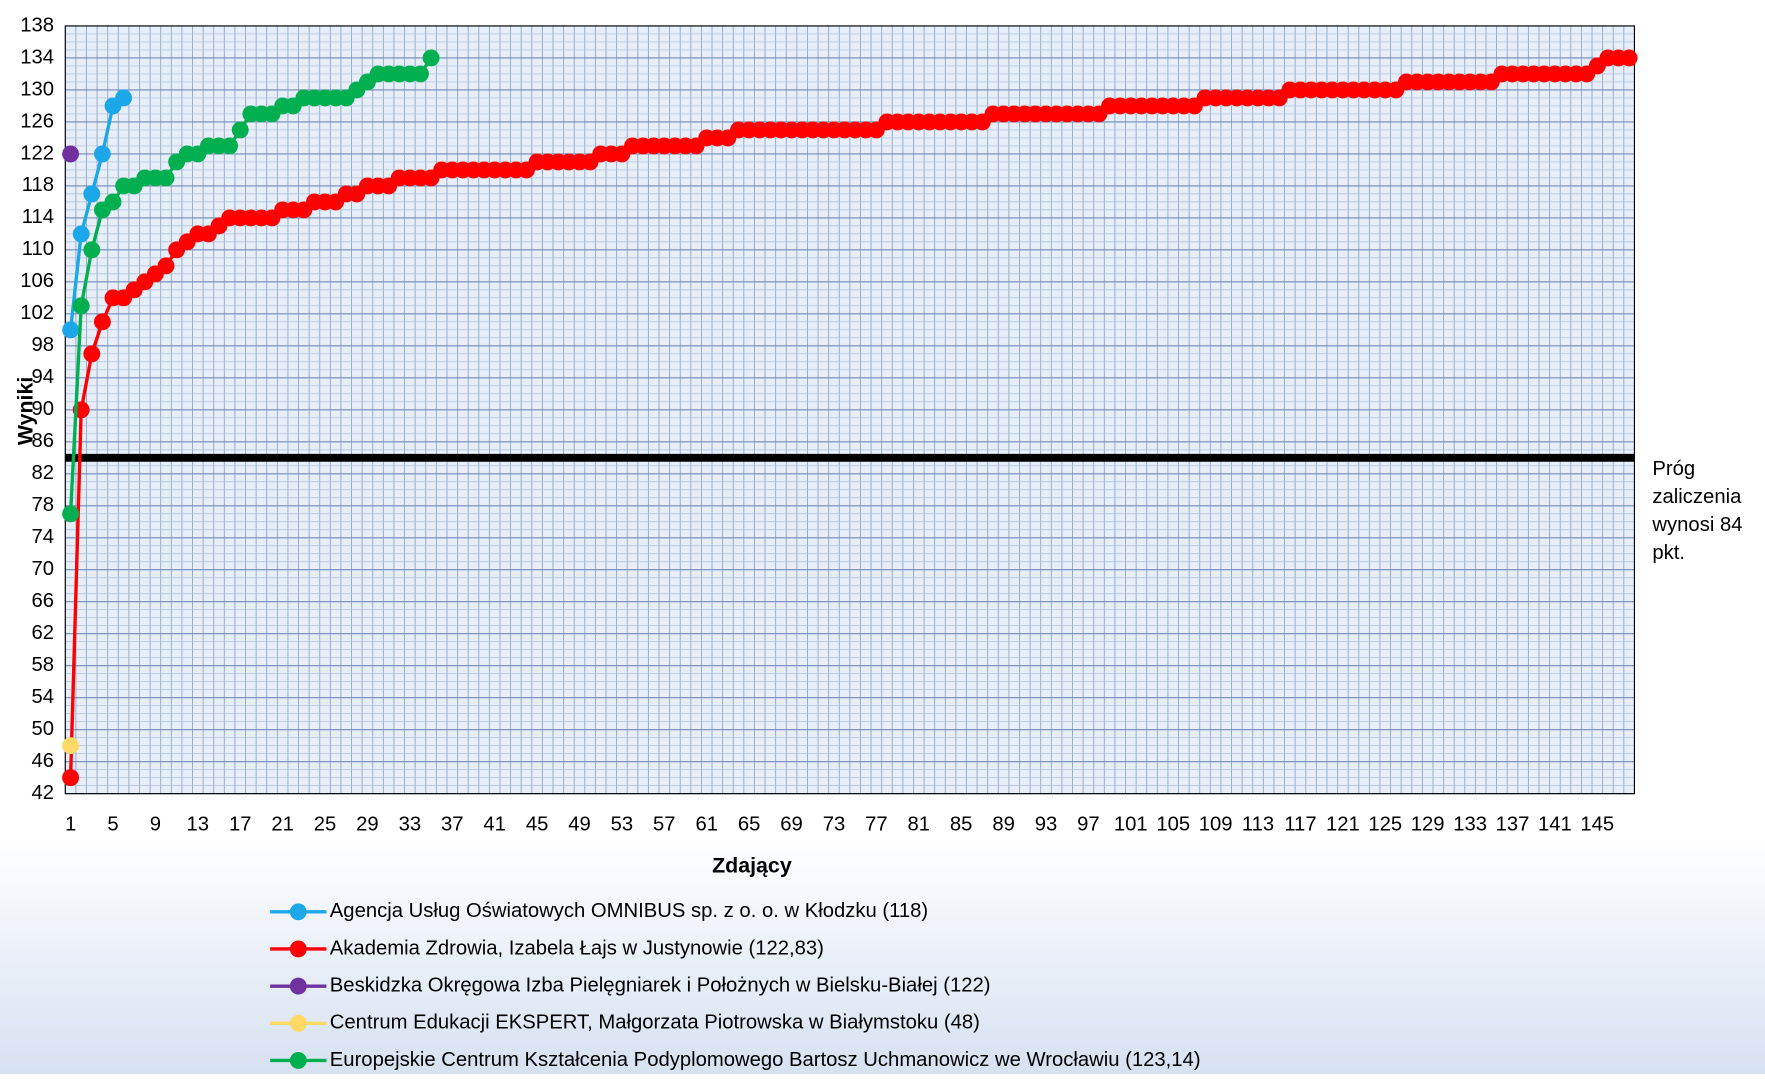 The width and height of the screenshot is (1765, 1079). What do you see at coordinates (1428, 825) in the screenshot?
I see `x-tick-label: 129` at bounding box center [1428, 825].